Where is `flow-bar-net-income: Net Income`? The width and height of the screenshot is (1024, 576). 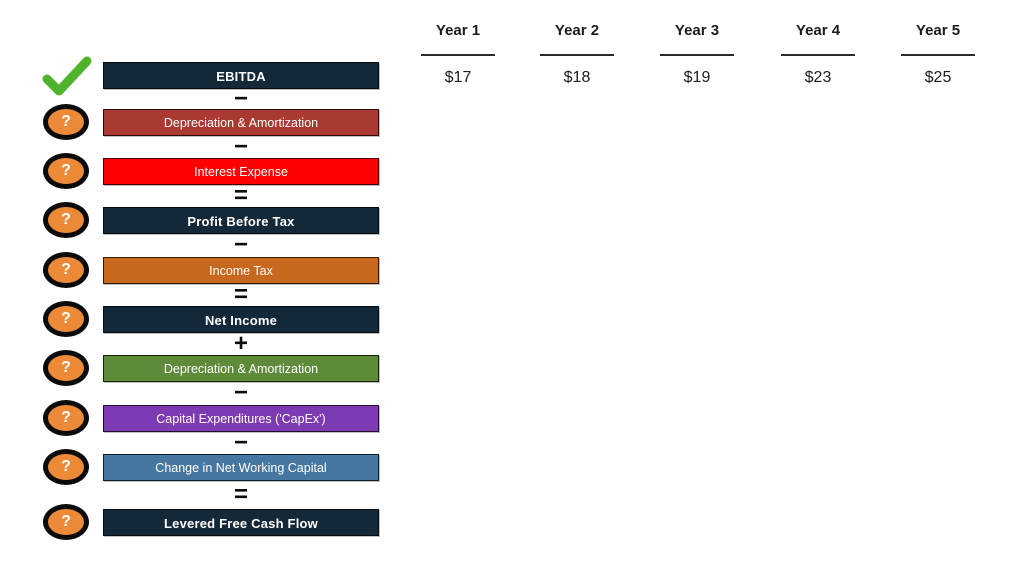 flow-bar-net-income: Net Income is located at coordinates (241, 319).